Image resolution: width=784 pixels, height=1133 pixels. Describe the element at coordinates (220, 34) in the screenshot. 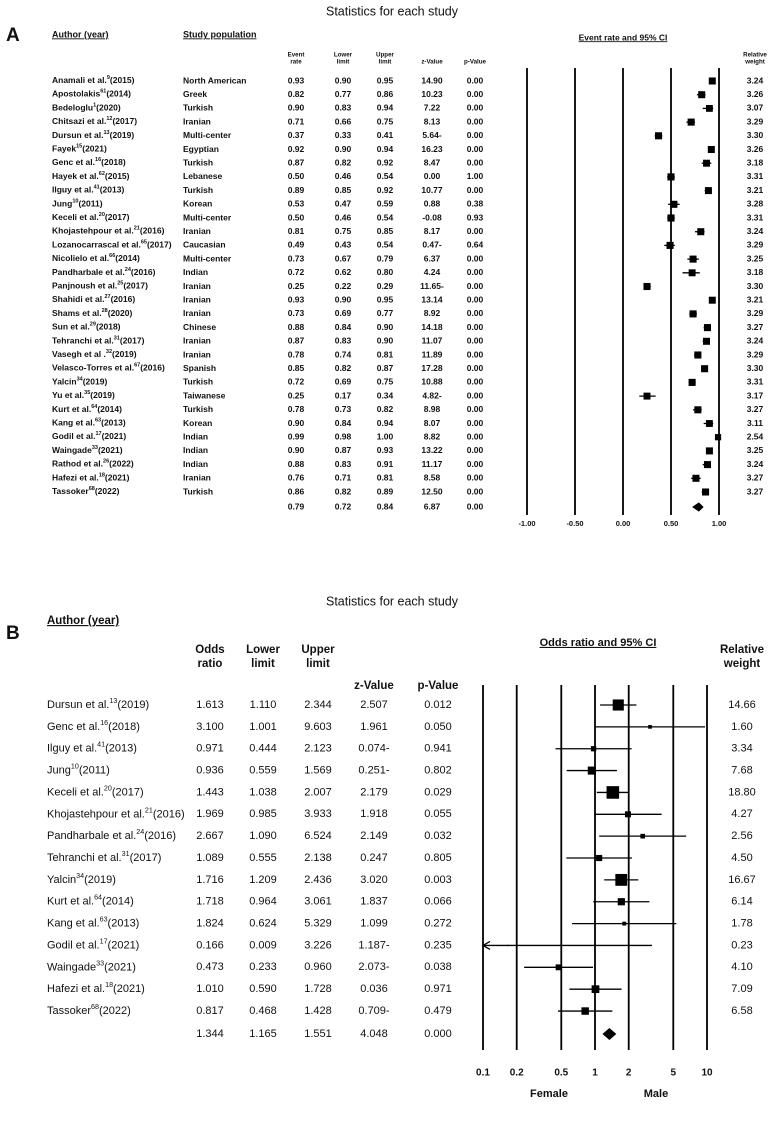

I see `population-header: Study population` at that location.